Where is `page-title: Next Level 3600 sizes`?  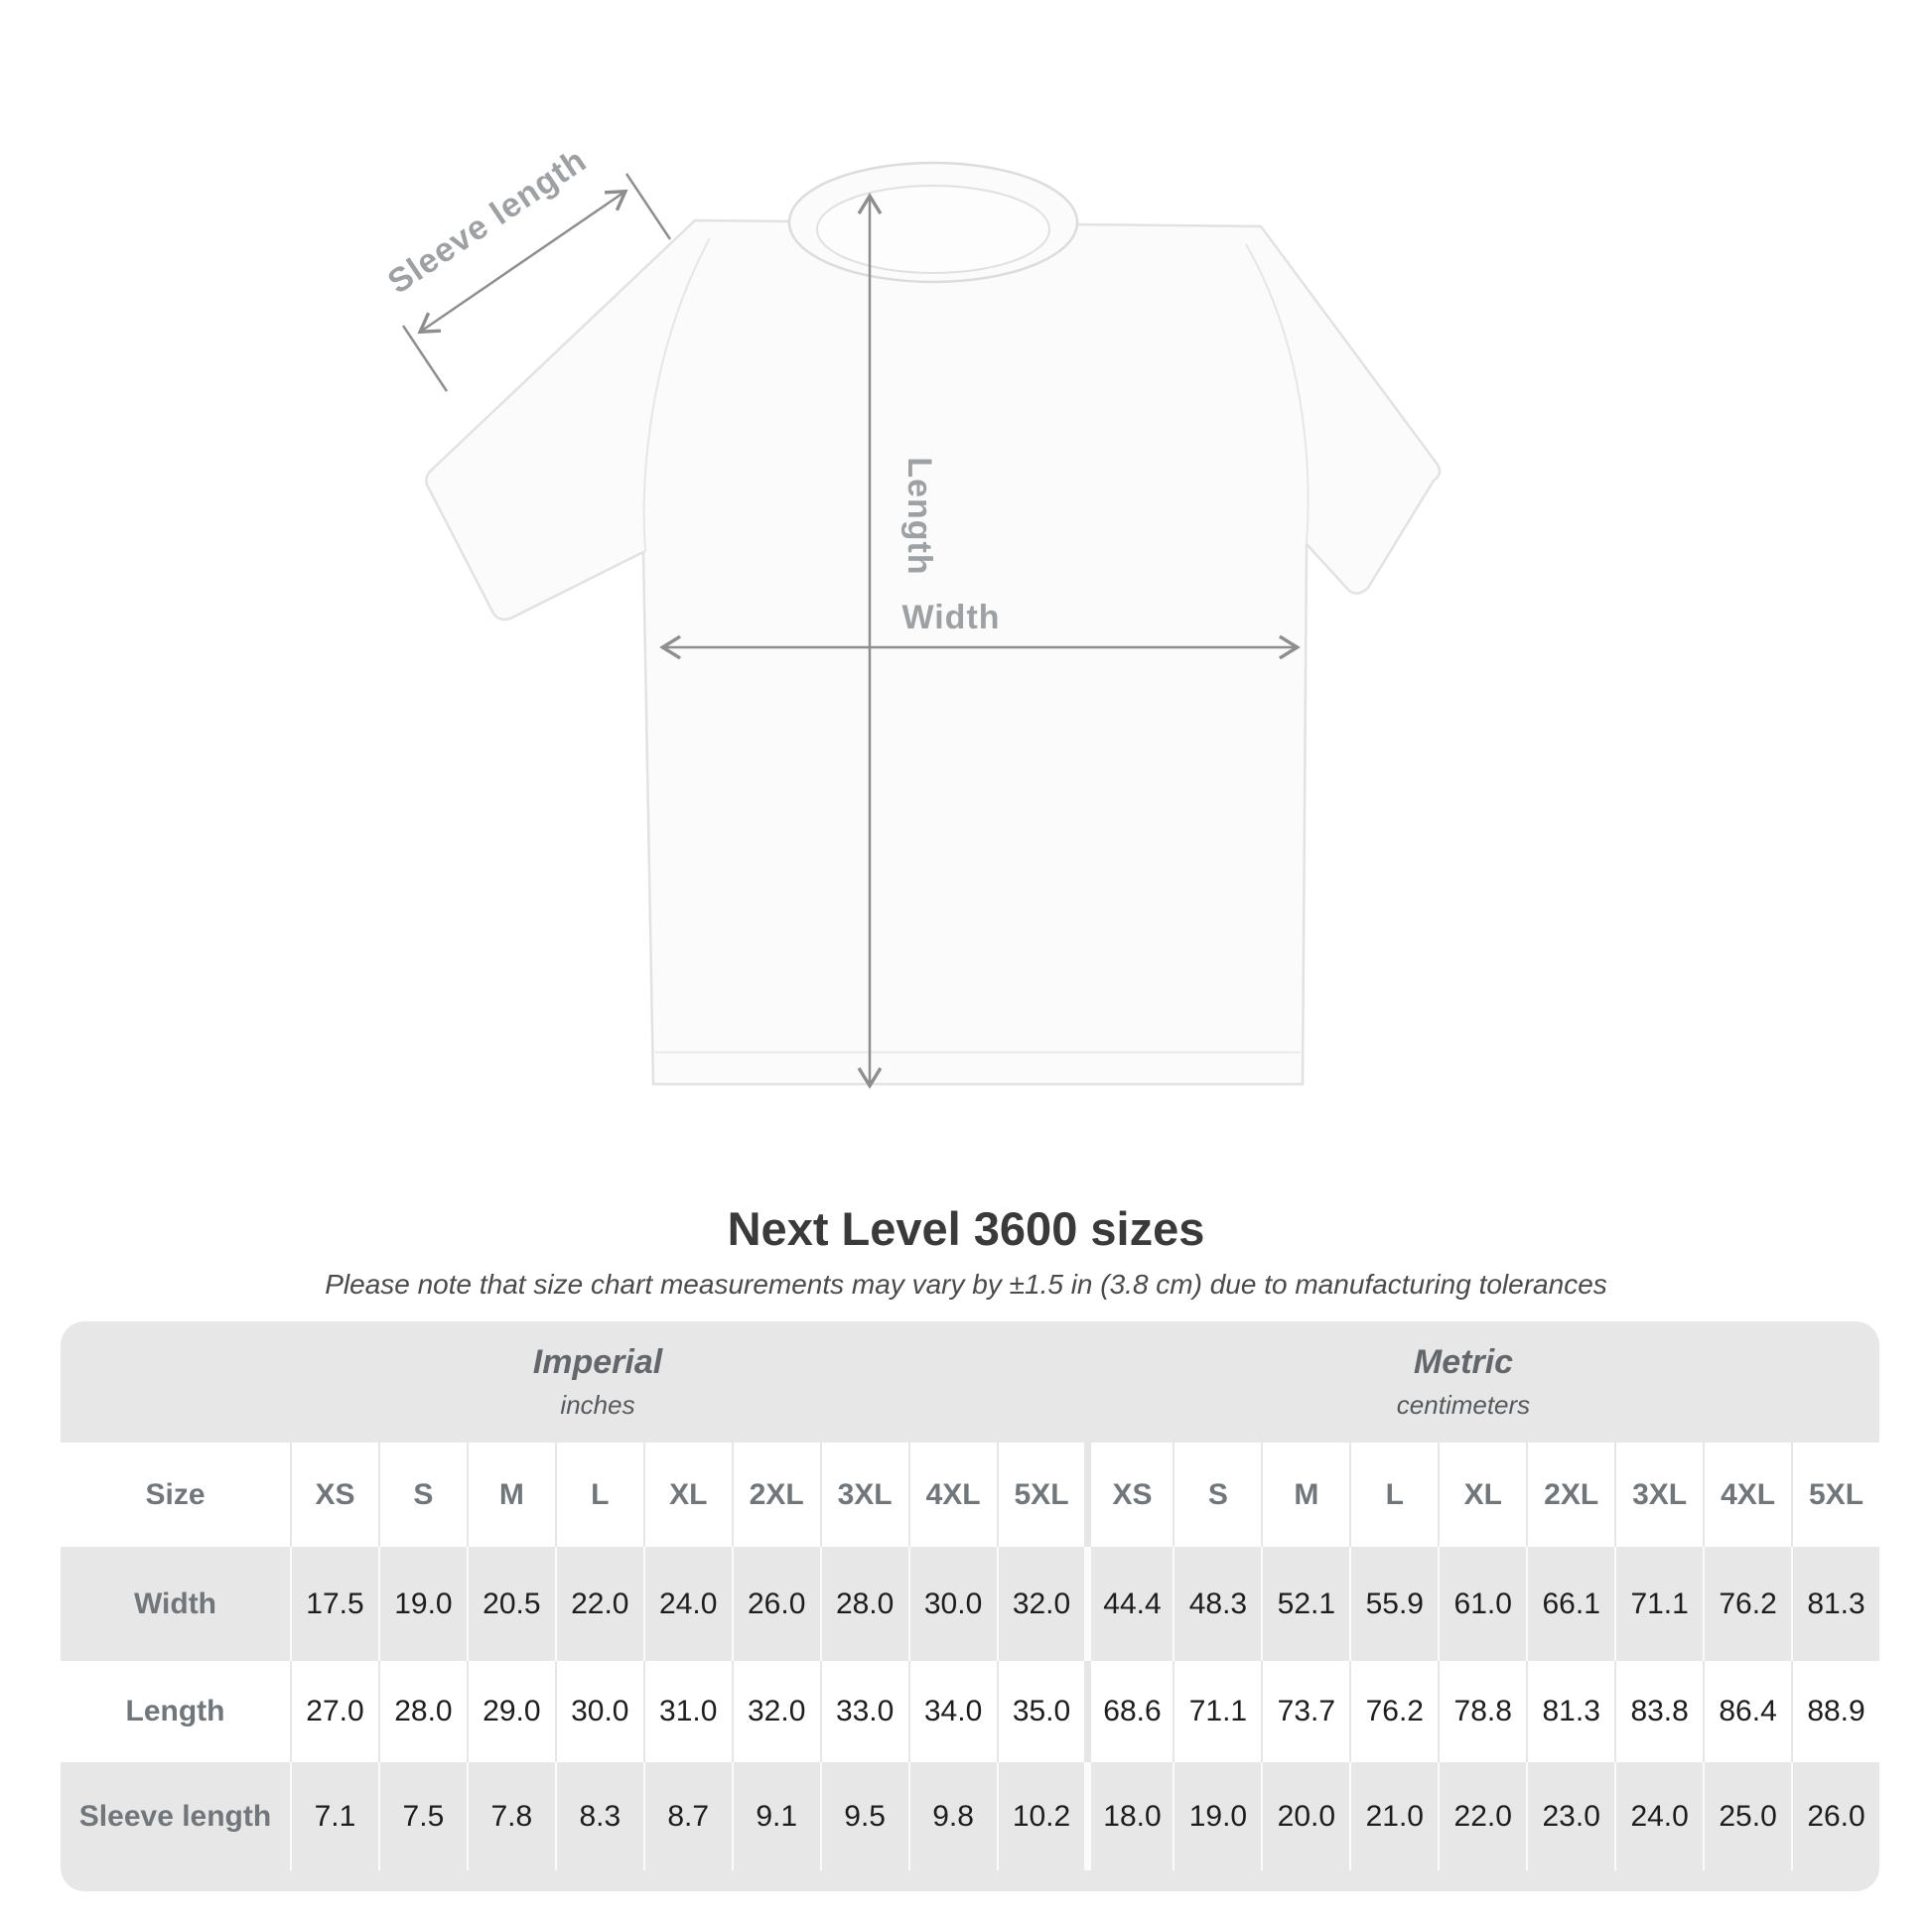
page-title: Next Level 3600 sizes is located at coordinates (966, 1228).